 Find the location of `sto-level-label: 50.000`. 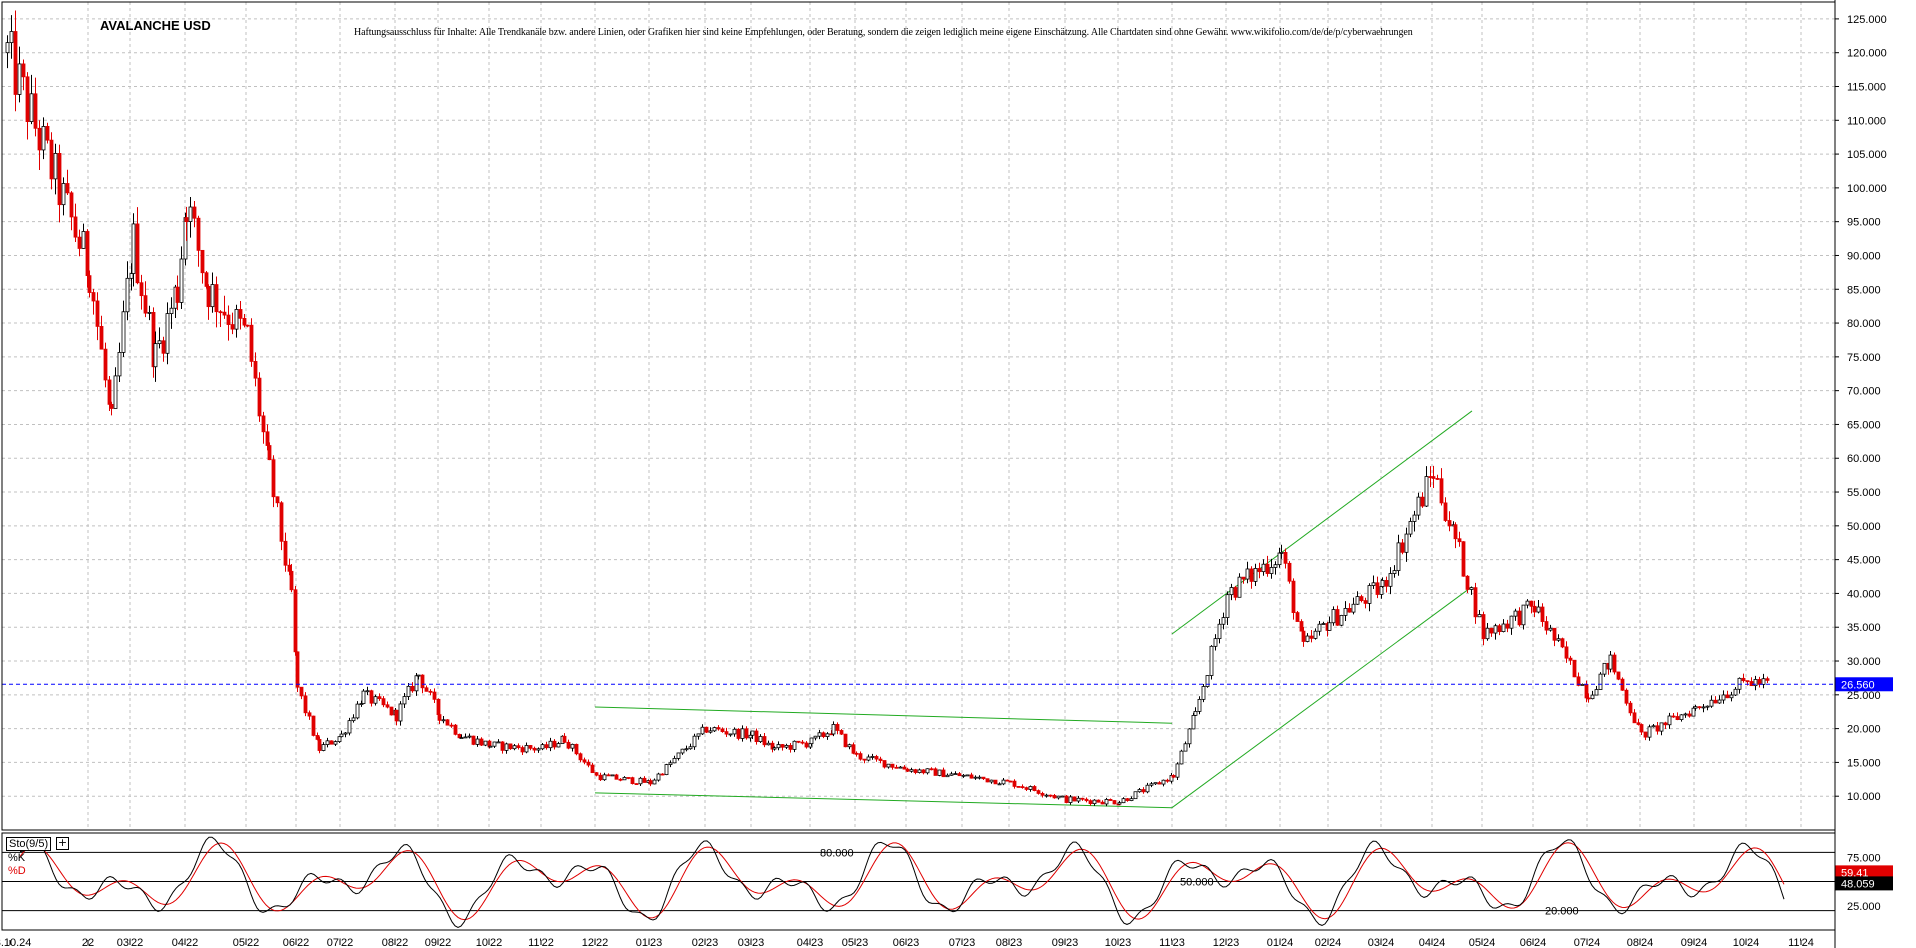

sto-level-label: 50.000 is located at coordinates (1197, 883).